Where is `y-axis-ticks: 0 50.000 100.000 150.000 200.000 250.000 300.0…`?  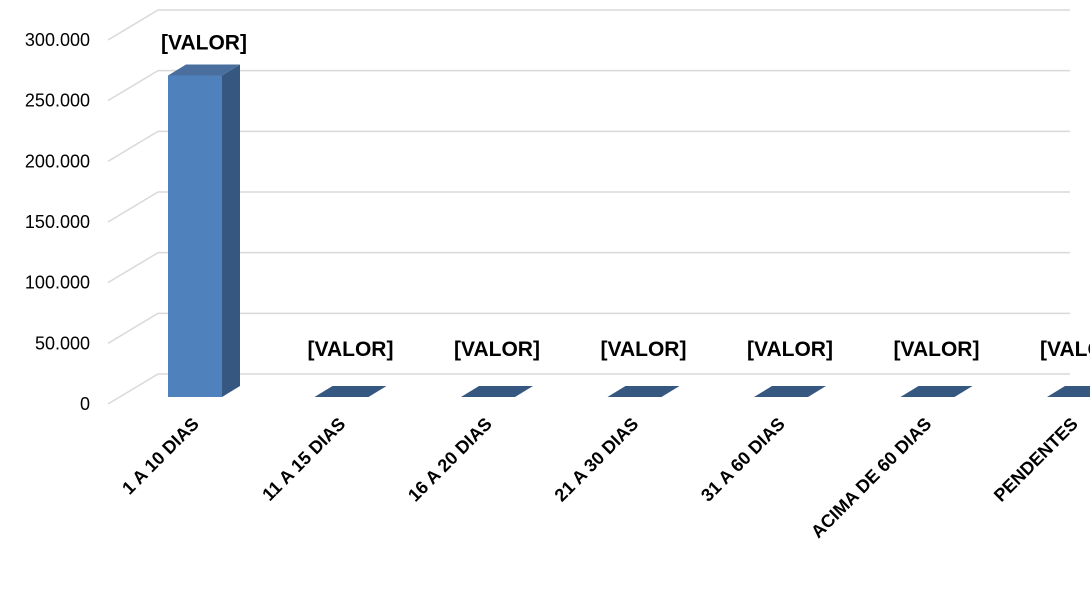
y-axis-ticks: 0 50.000 100.000 150.000 200.000 250.000 300.0… is located at coordinates (57, 222).